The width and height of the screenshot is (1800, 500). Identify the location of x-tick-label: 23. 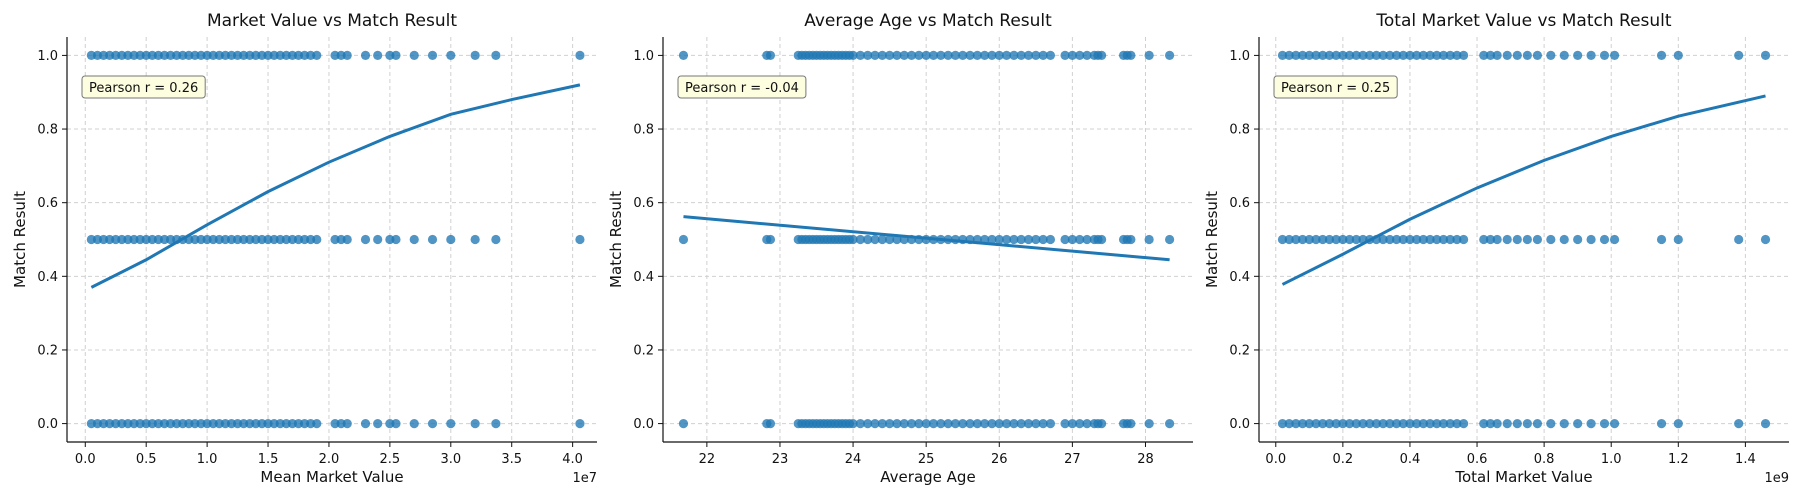
(780, 459).